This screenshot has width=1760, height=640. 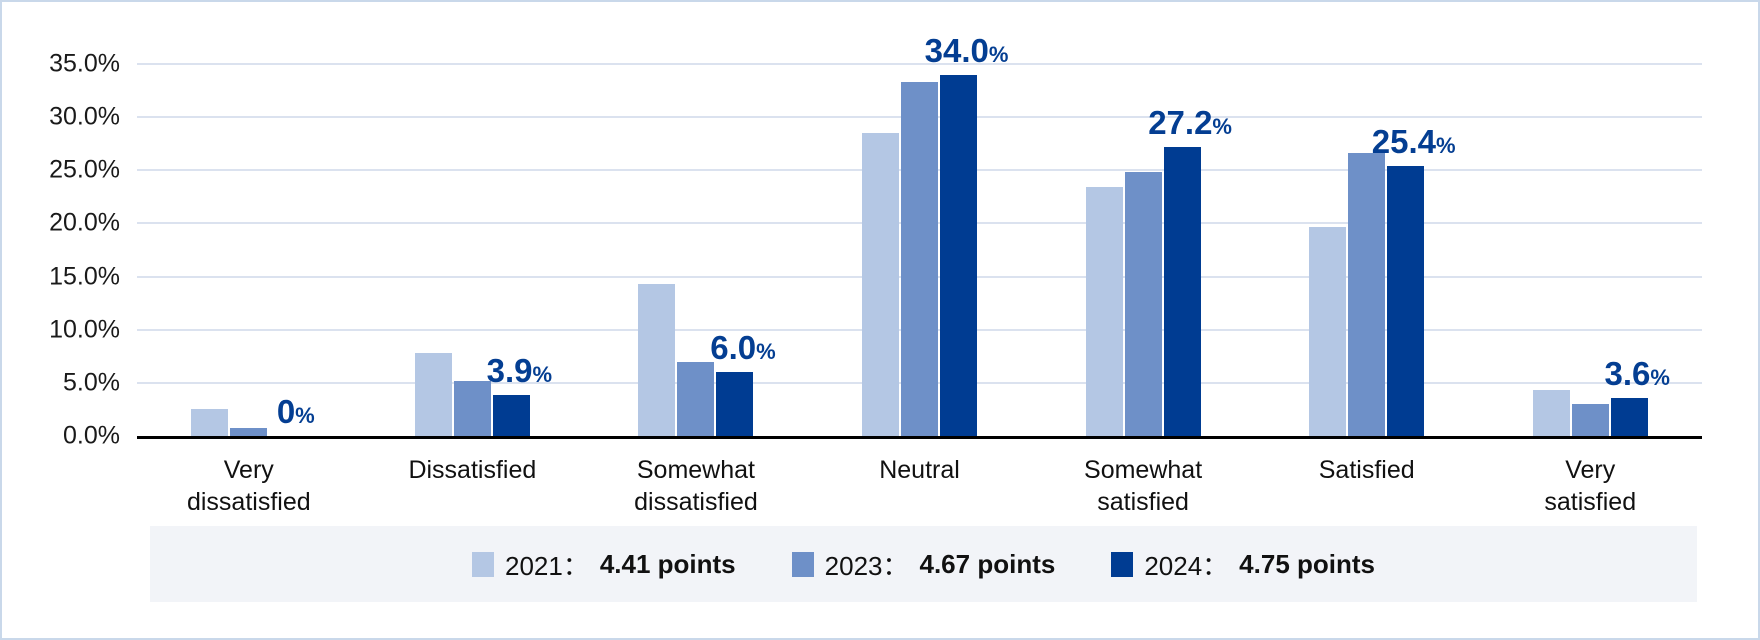 I want to click on legend-item-2024: 2024： 4.75 points, so click(x=1243, y=564).